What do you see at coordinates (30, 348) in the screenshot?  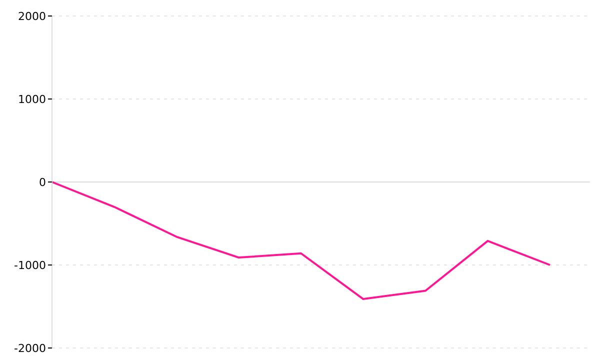 I see `y-tick-label: -2000` at bounding box center [30, 348].